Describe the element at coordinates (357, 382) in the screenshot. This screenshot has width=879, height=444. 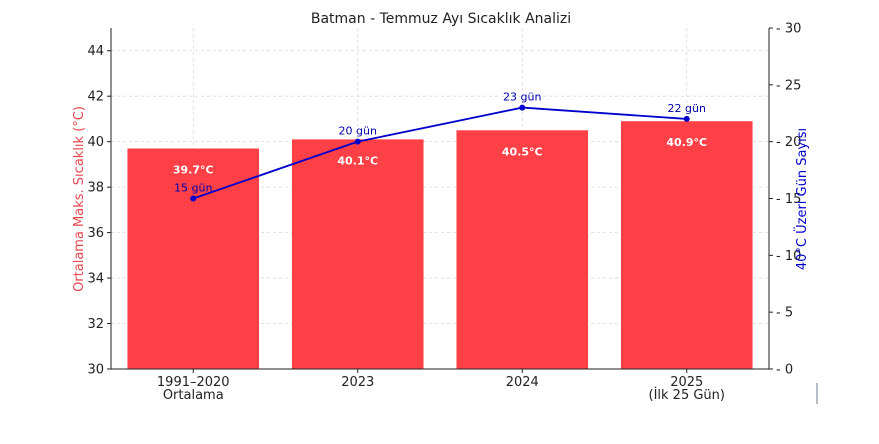
I see `x-tick-label: 2023` at that location.